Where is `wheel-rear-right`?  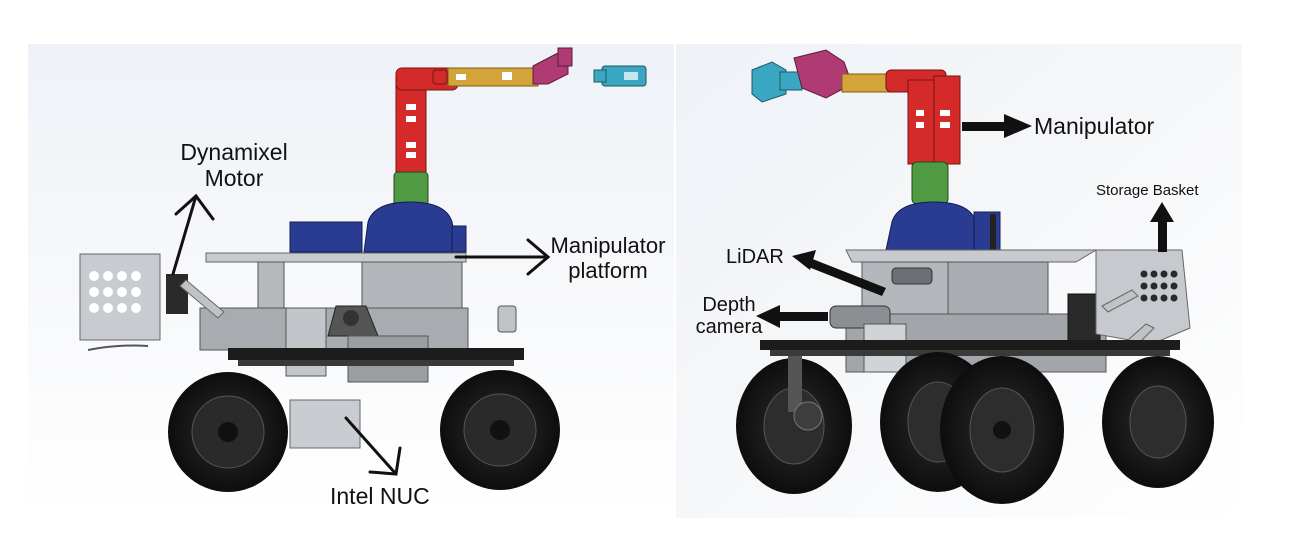 wheel-rear-right is located at coordinates (1002, 430).